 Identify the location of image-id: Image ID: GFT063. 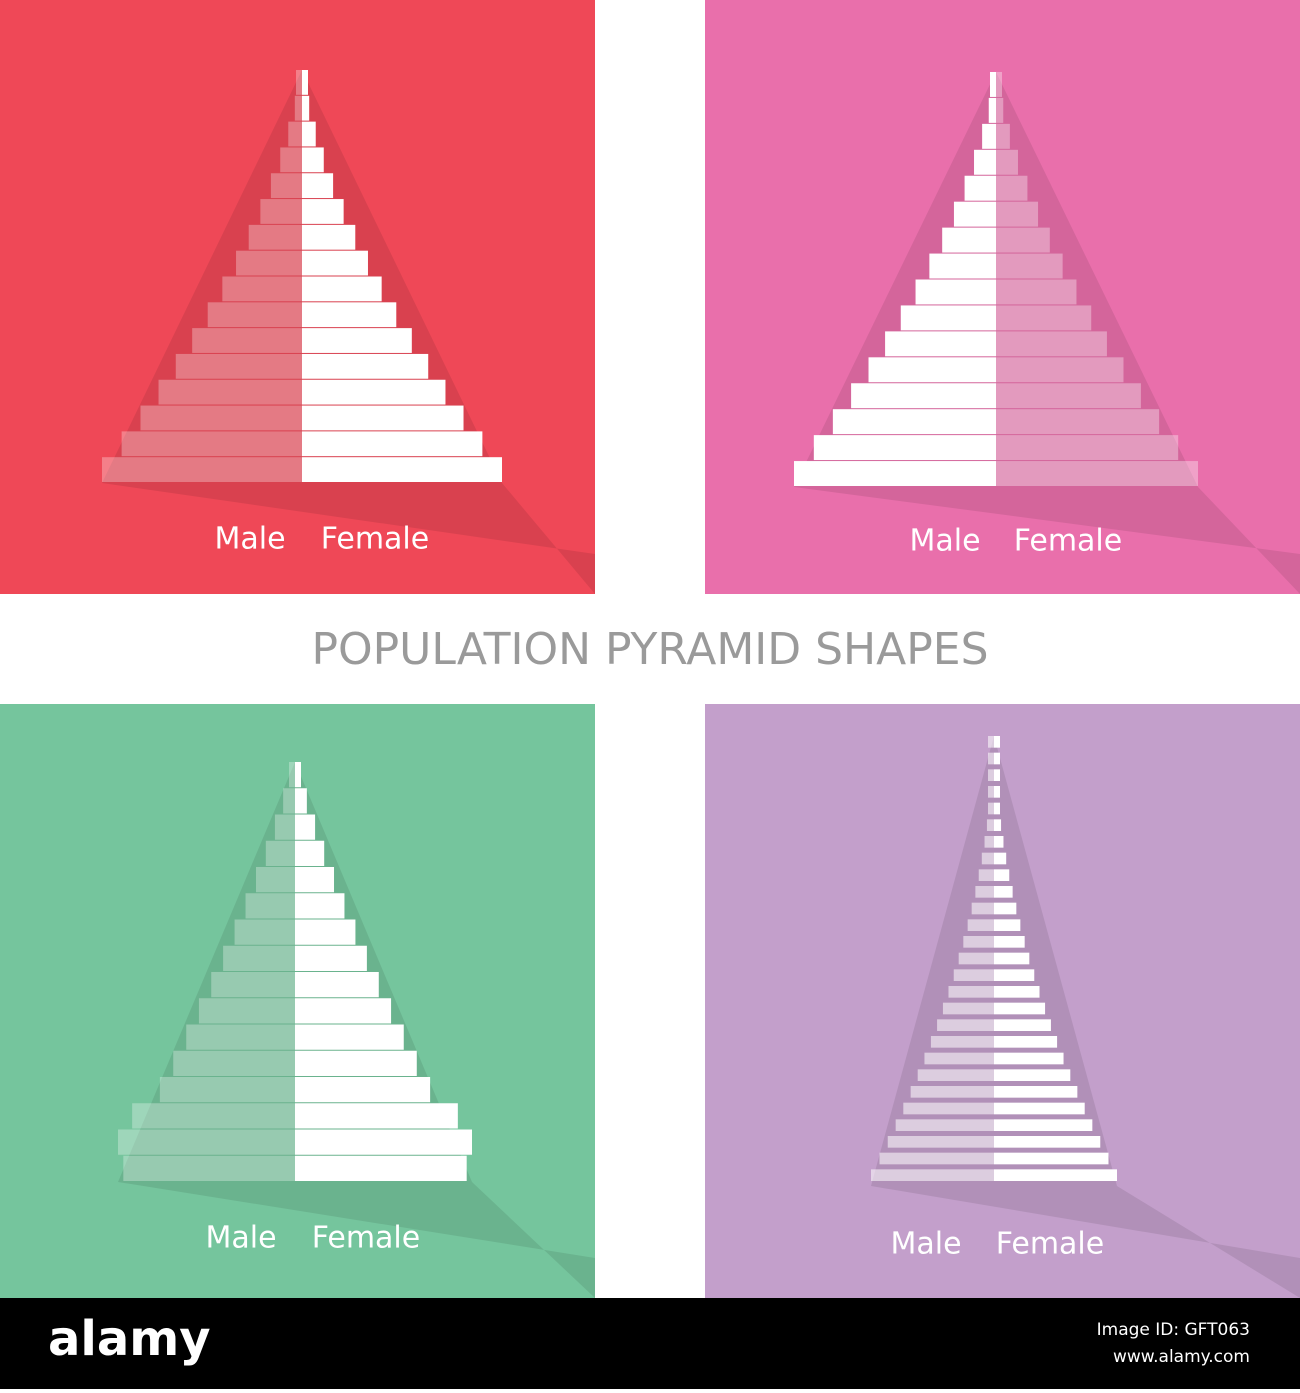
(1173, 1330).